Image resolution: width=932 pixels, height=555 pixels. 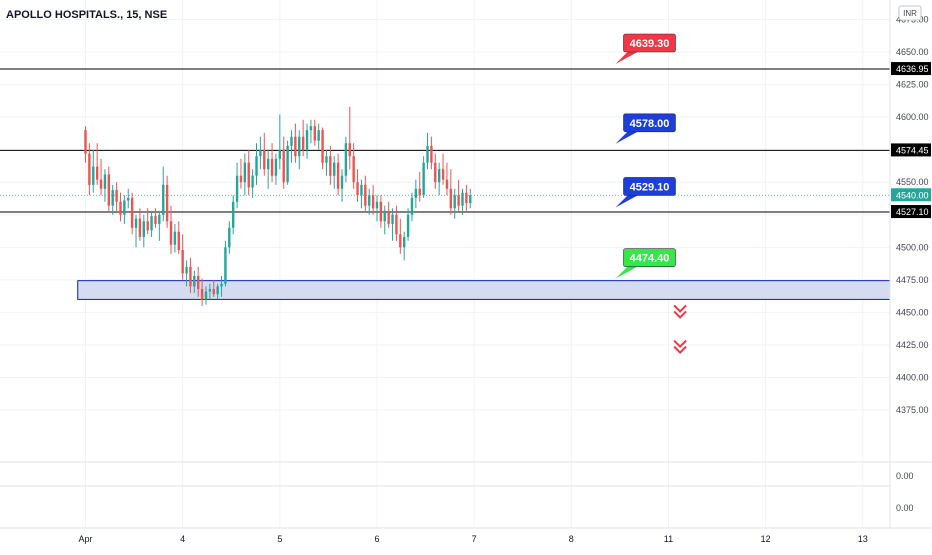 What do you see at coordinates (626, 201) in the screenshot?
I see `callout-pointer` at bounding box center [626, 201].